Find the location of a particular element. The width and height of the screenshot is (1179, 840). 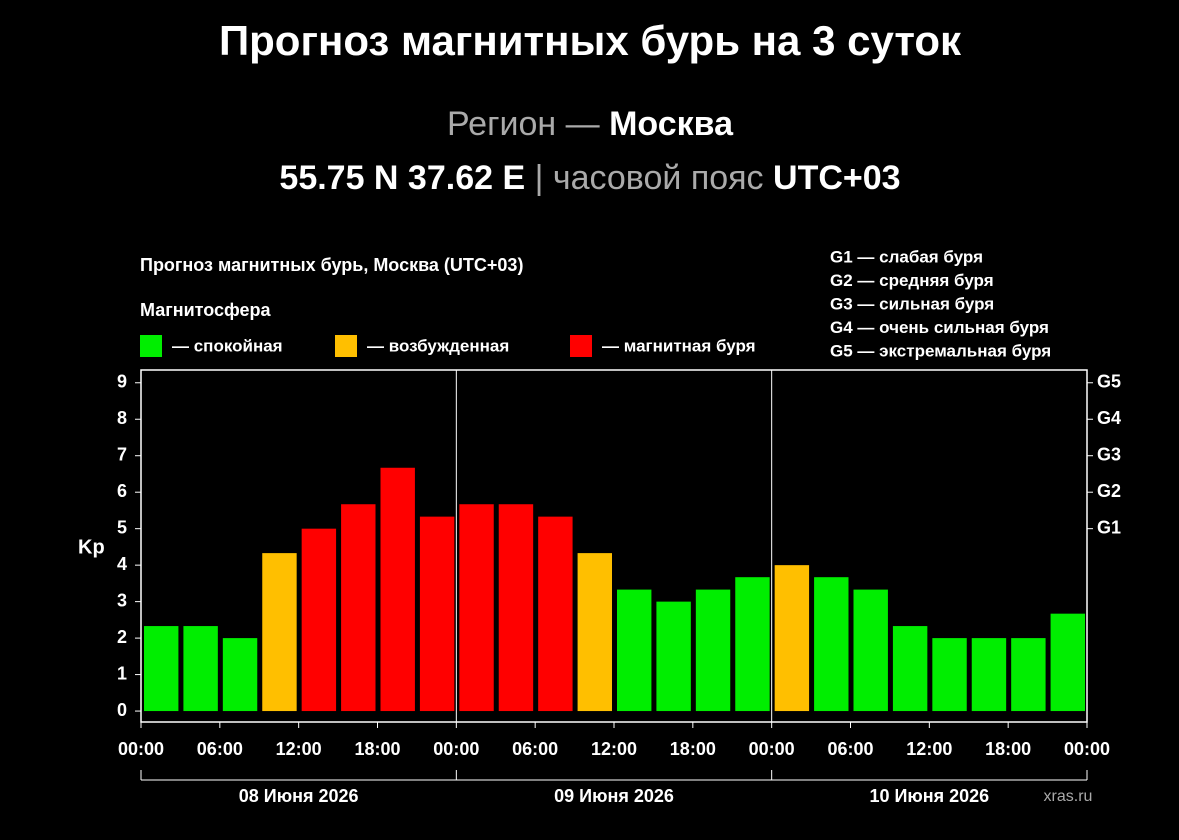

day-label: 08 Июня 2026 is located at coordinates (299, 796).